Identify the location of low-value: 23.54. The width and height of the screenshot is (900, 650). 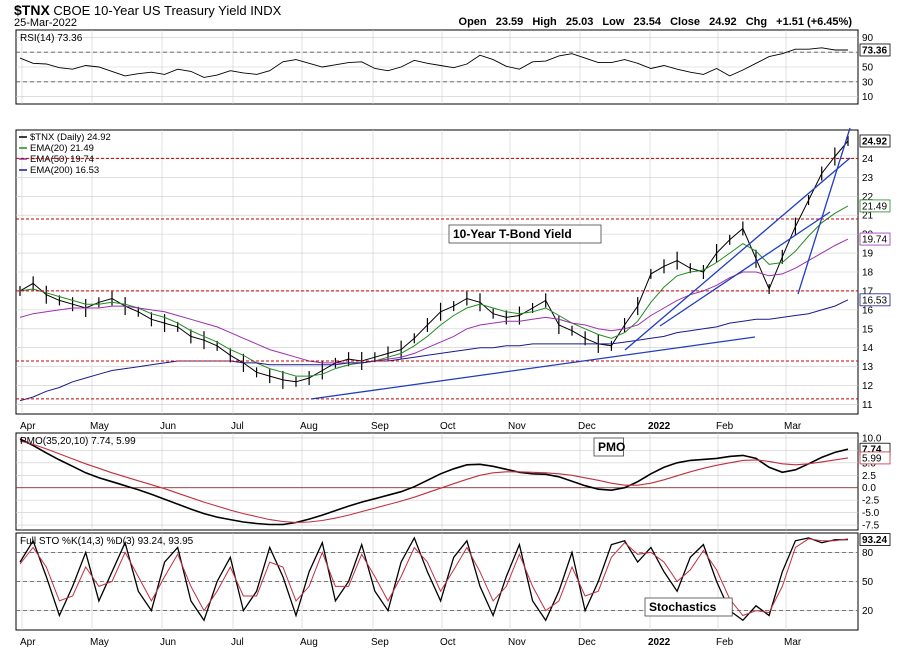
(647, 22).